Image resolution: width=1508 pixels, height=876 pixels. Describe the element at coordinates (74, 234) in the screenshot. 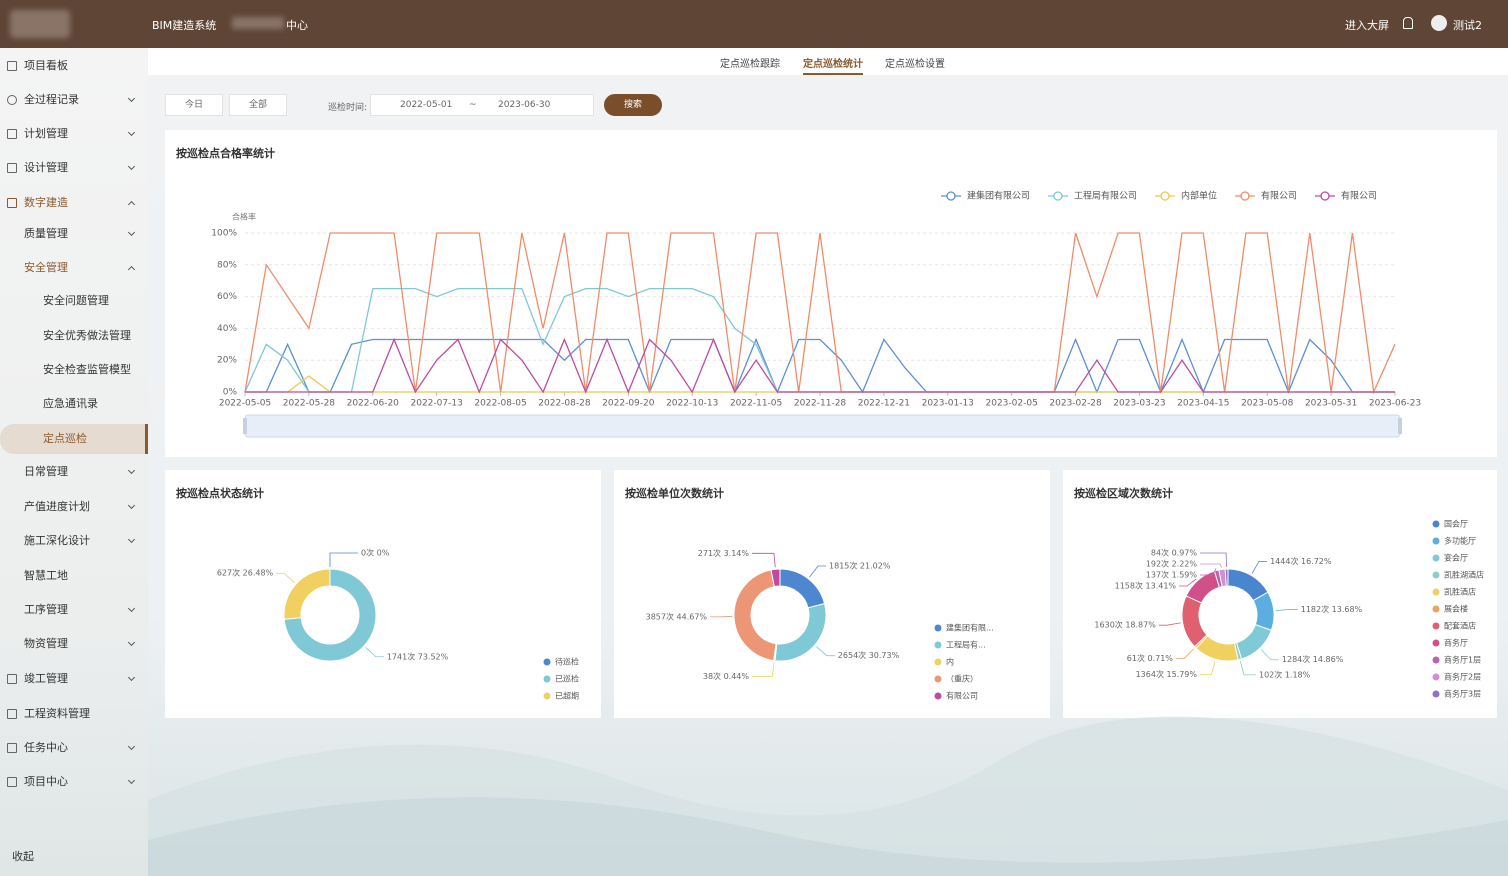

I see `menu-item: 质量管理` at that location.